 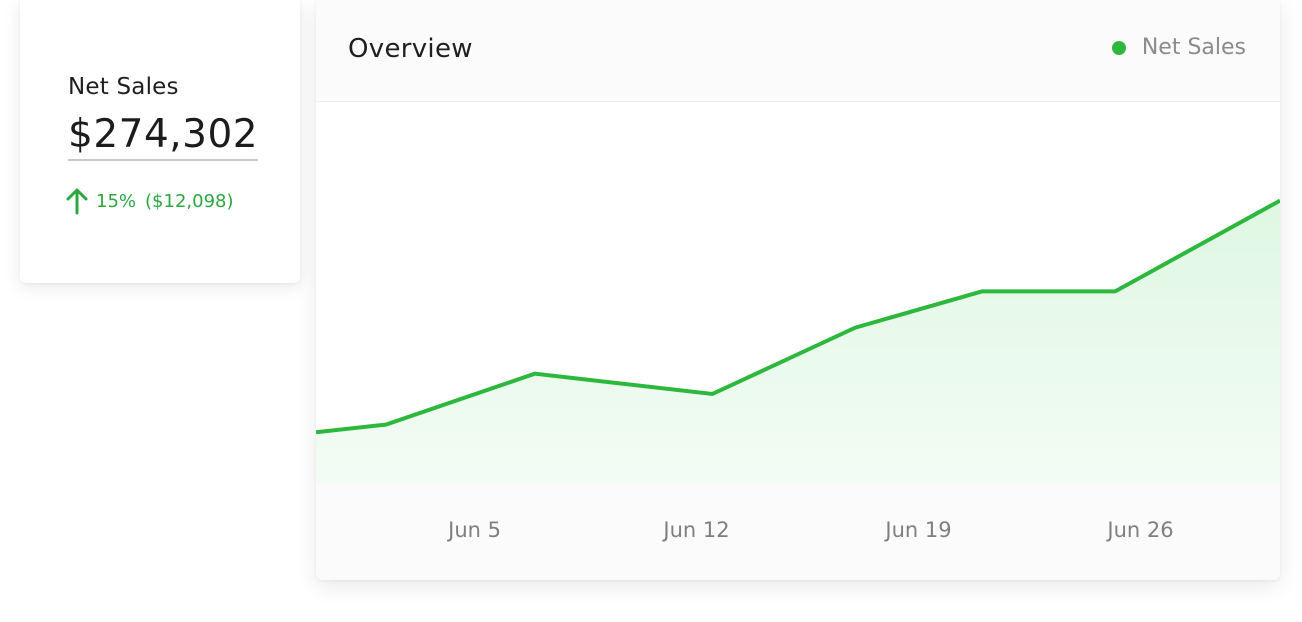 What do you see at coordinates (77, 201) in the screenshot?
I see `arrow-up-icon` at bounding box center [77, 201].